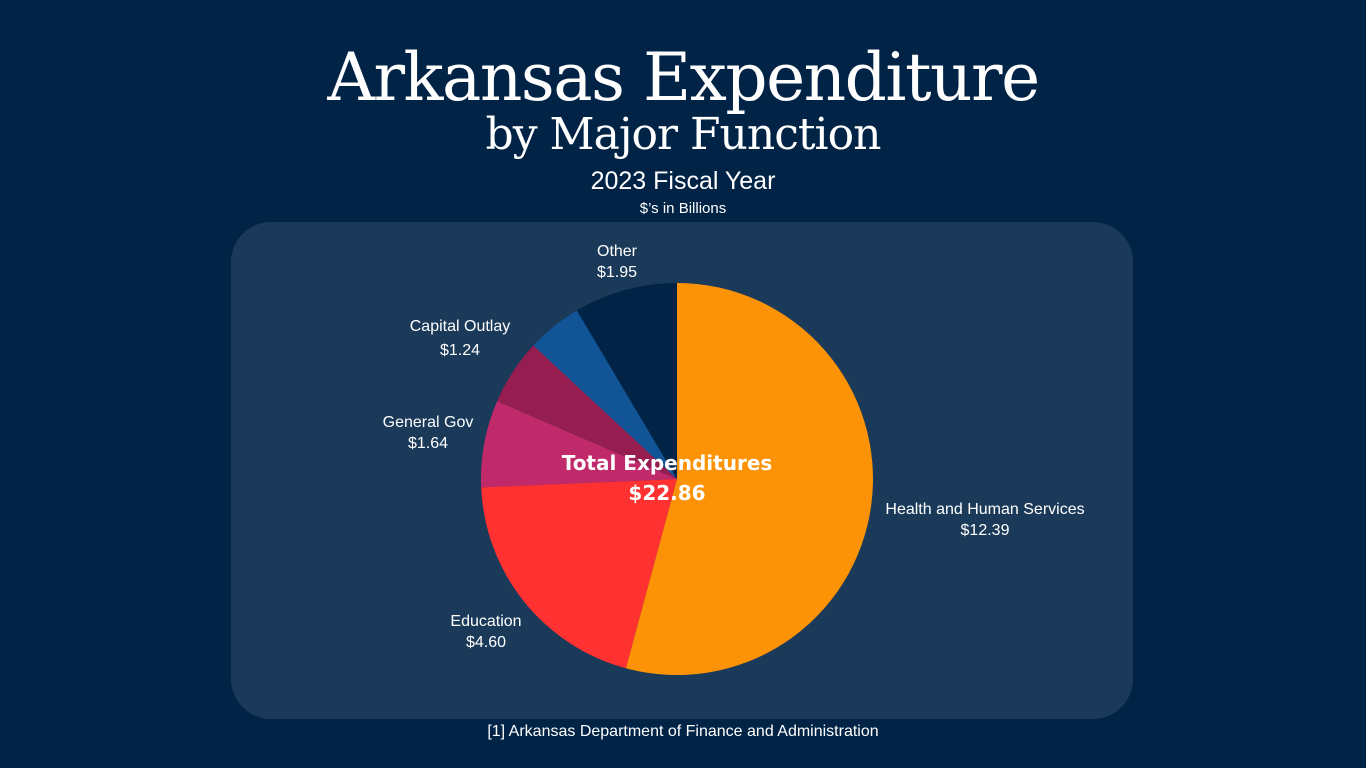 Image resolution: width=1366 pixels, height=768 pixels. Describe the element at coordinates (667, 478) in the screenshot. I see `center-total: Total Expenditures $22.86` at that location.